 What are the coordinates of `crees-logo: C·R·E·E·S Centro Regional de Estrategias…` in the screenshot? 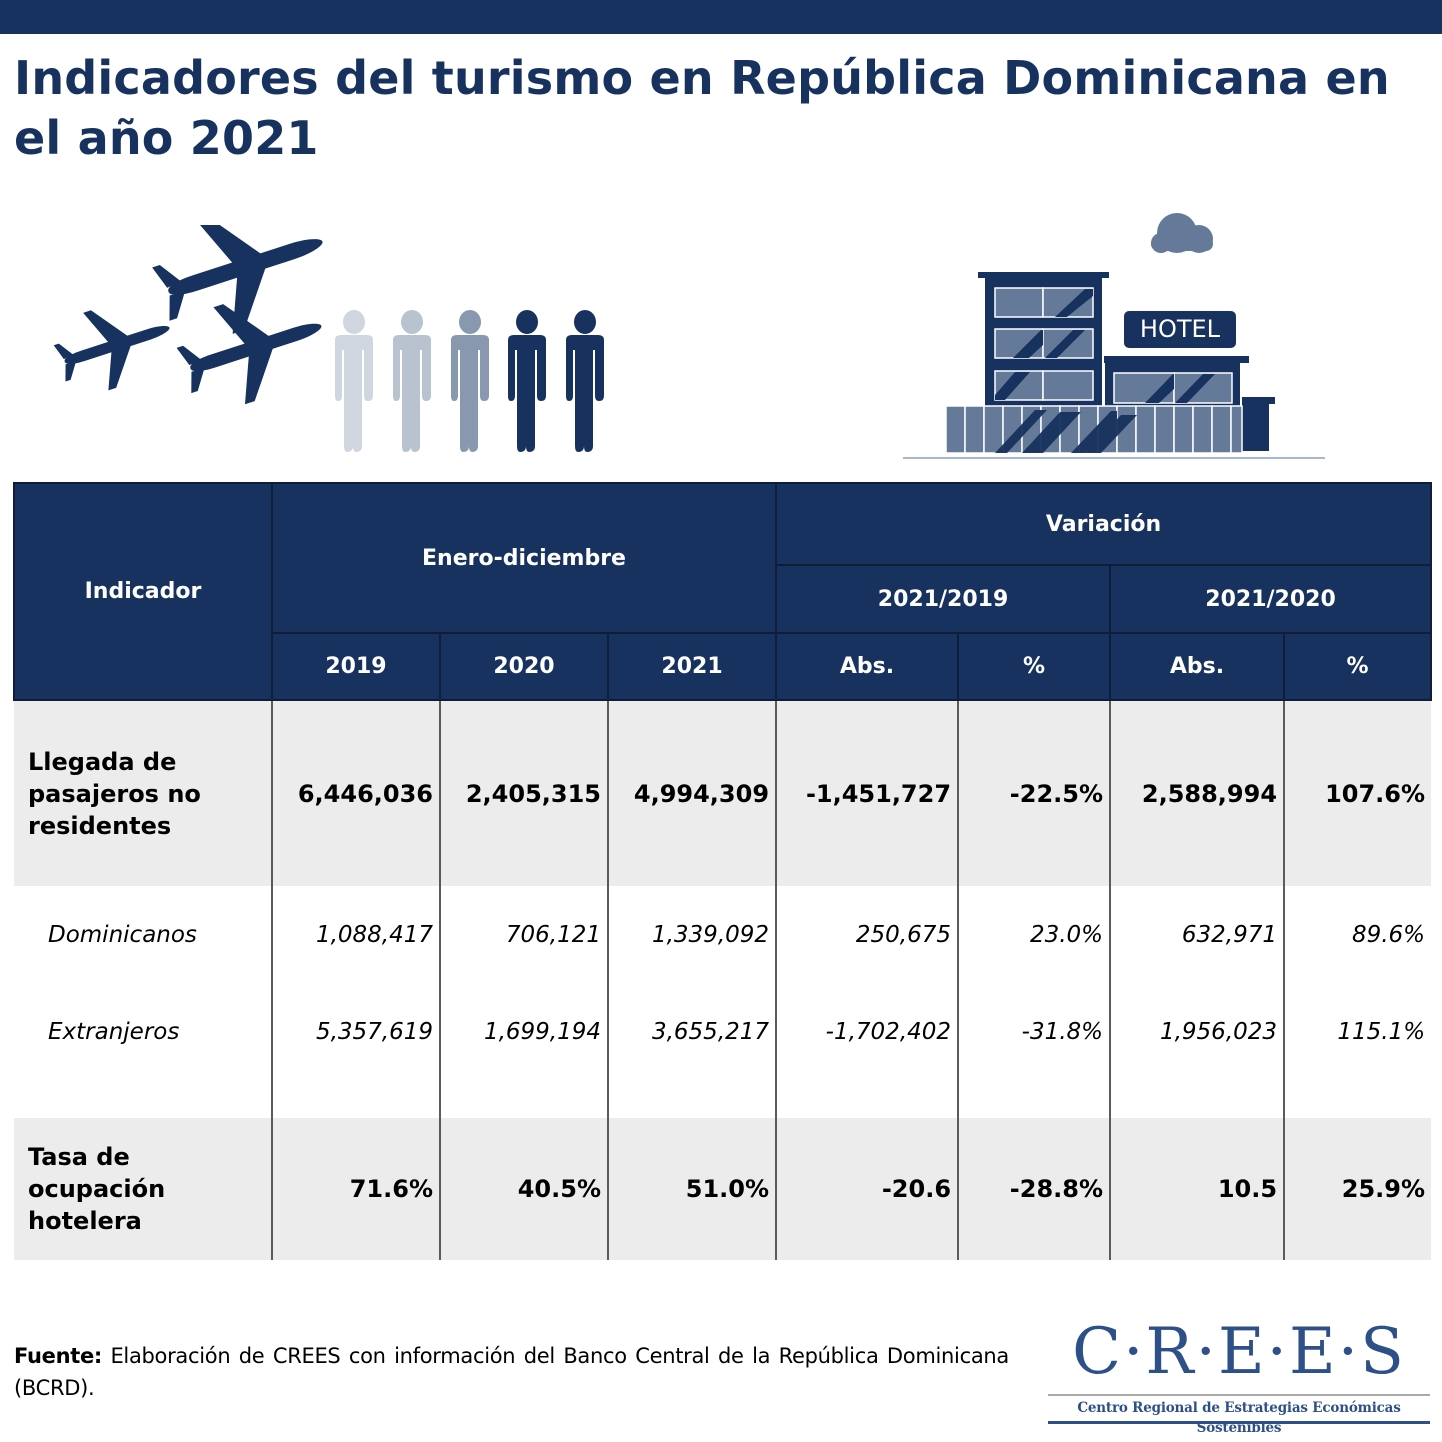 It's located at (1239, 1375).